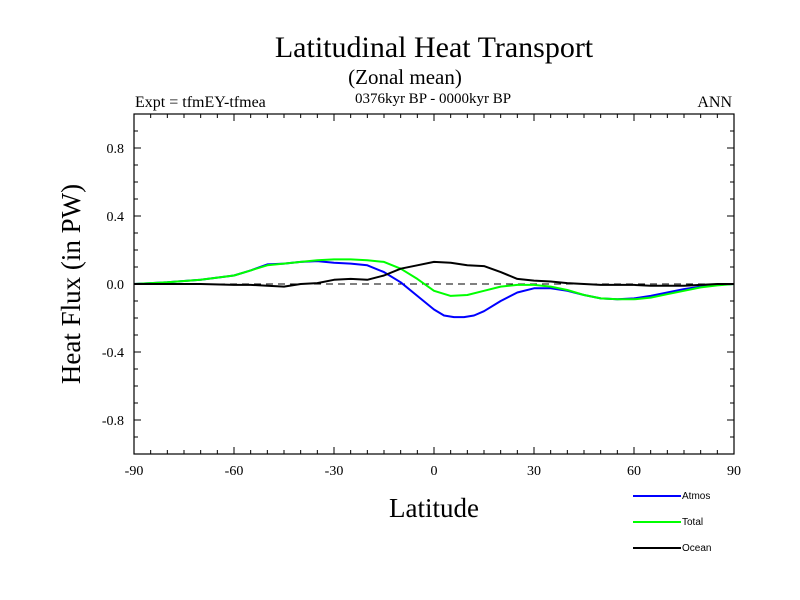  I want to click on chart-title: Latitudinal Heat Transport, so click(434, 47).